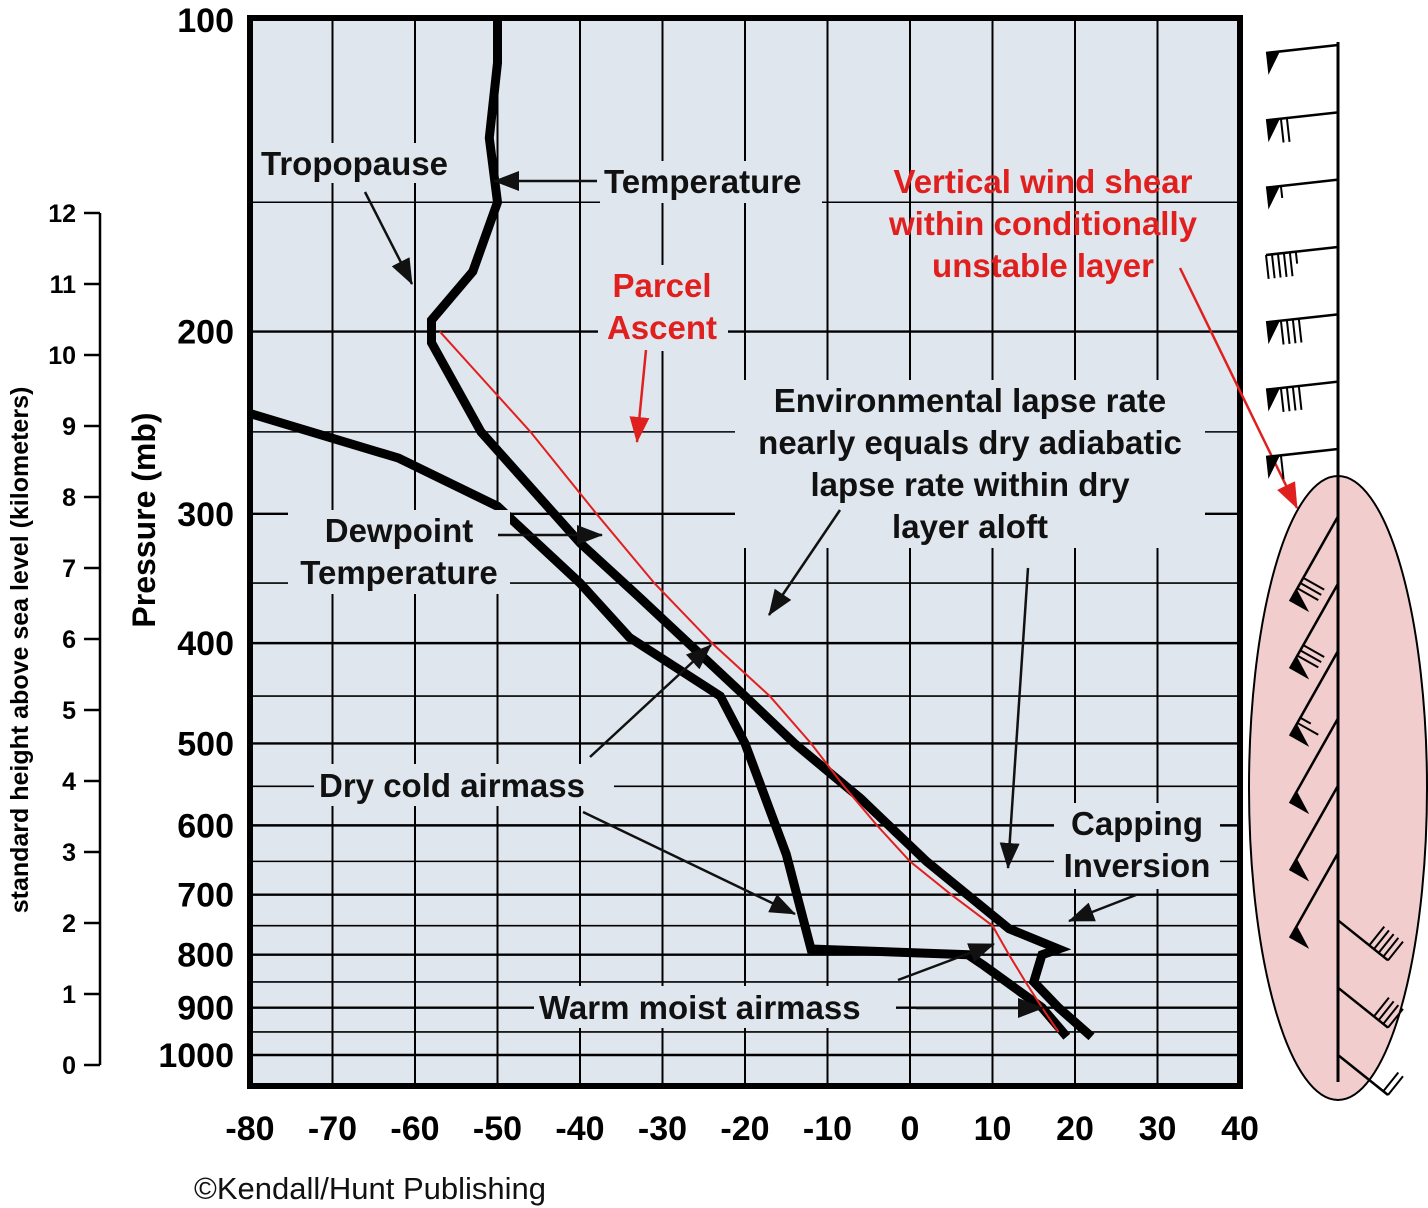 This screenshot has width=1428, height=1208. I want to click on height-tick-label: 4, so click(69, 782).